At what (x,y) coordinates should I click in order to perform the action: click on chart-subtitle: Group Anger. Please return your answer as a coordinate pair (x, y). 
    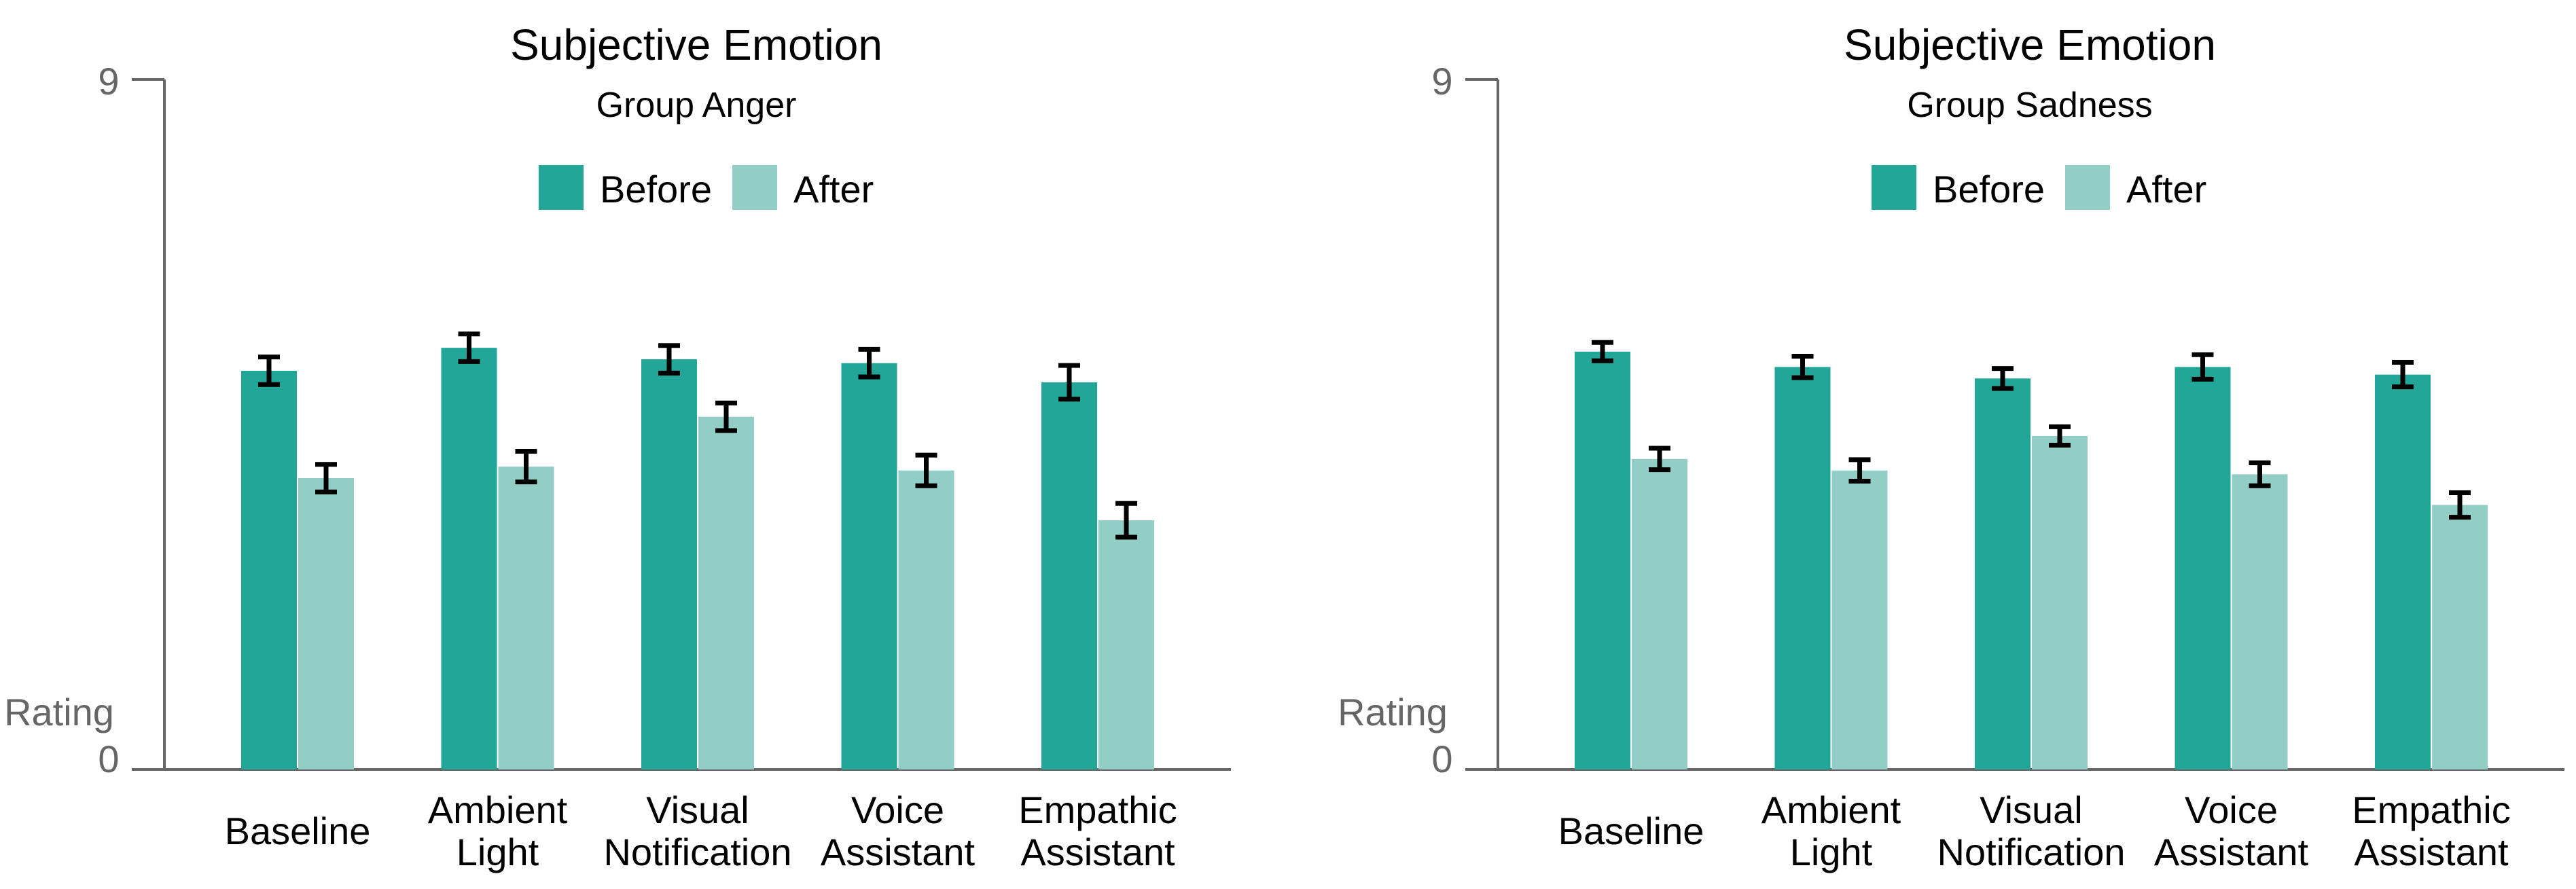
    Looking at the image, I should click on (697, 106).